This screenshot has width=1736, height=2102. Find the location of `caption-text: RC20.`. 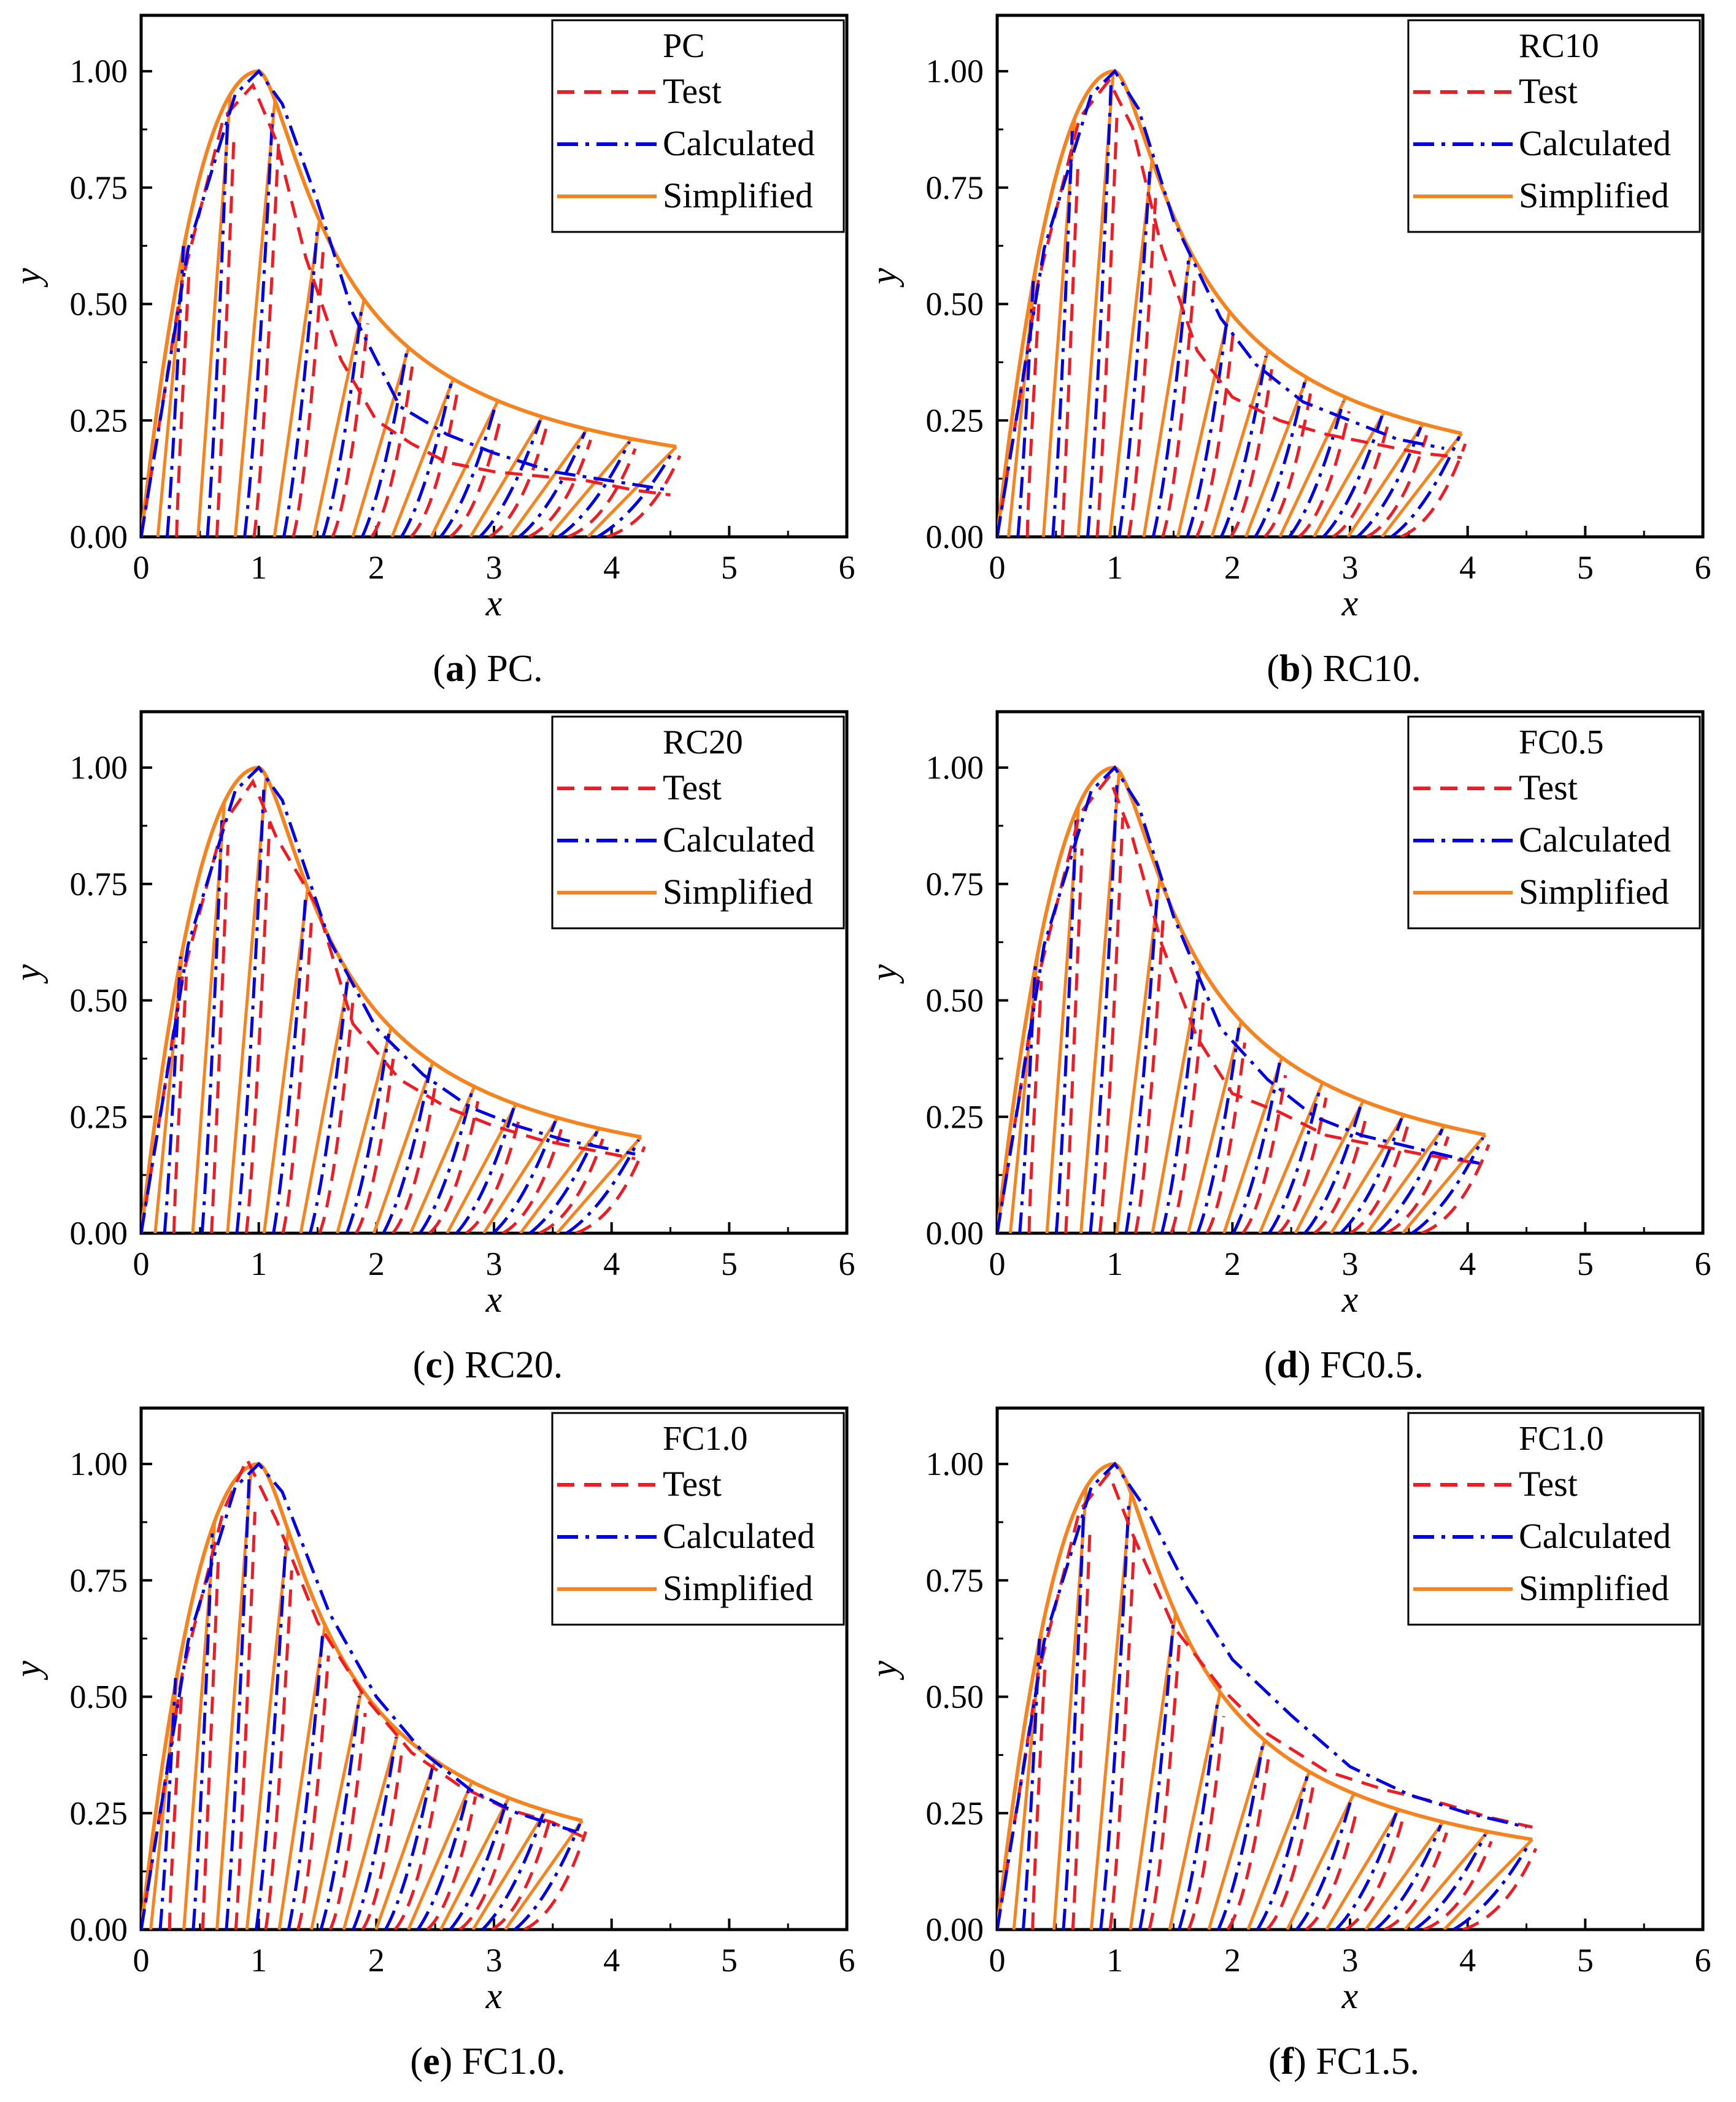

caption-text: RC20. is located at coordinates (509, 1365).